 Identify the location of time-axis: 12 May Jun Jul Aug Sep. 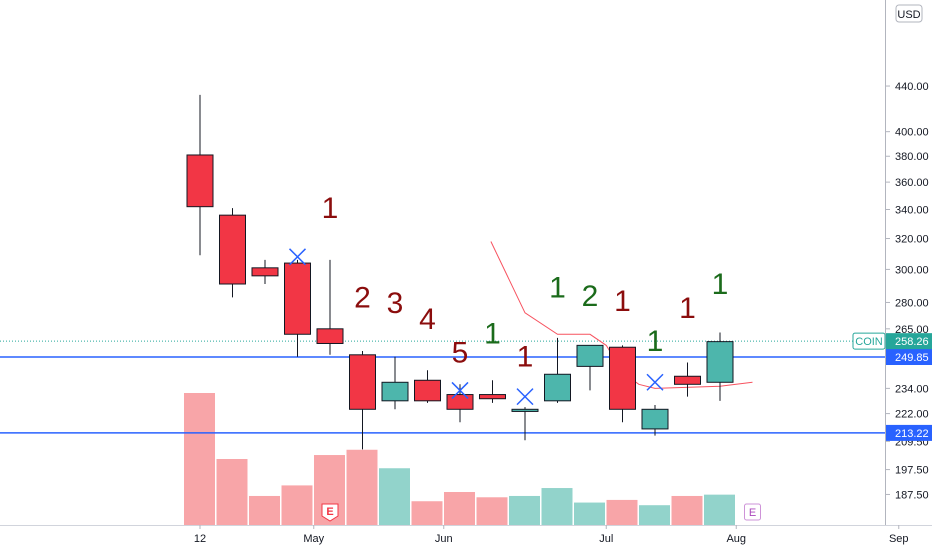
(466, 535).